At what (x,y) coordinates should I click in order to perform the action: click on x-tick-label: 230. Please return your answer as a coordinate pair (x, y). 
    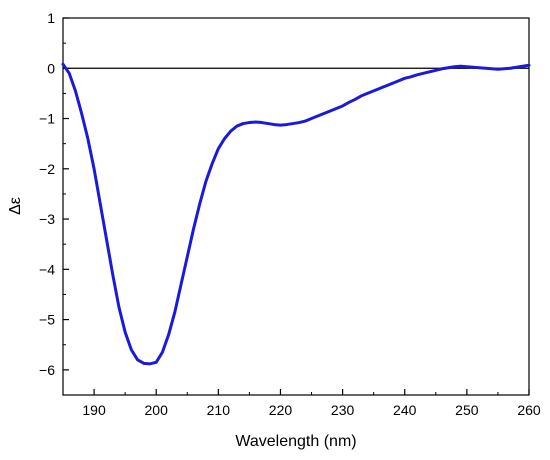
    Looking at the image, I should click on (343, 410).